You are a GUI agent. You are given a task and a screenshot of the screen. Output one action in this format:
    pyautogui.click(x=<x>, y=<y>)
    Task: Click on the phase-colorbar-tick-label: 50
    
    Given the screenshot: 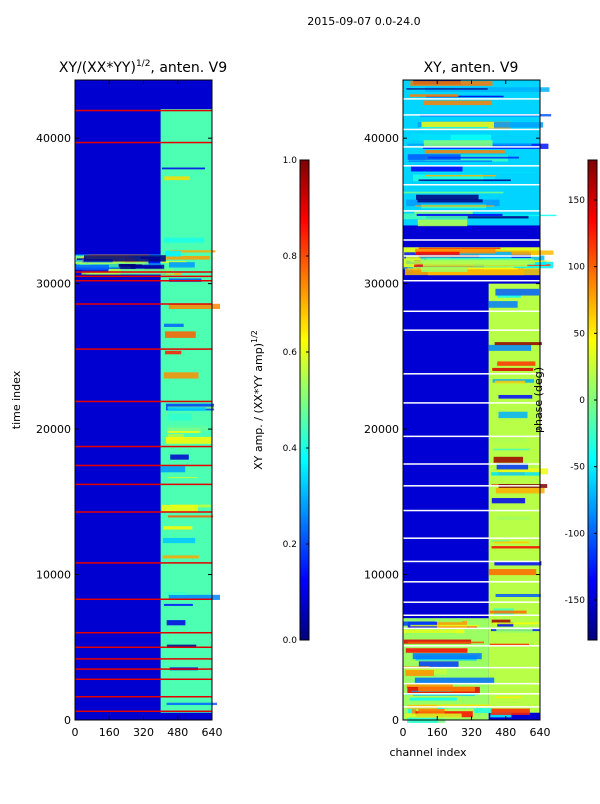 What is the action you would take?
    pyautogui.click(x=580, y=334)
    